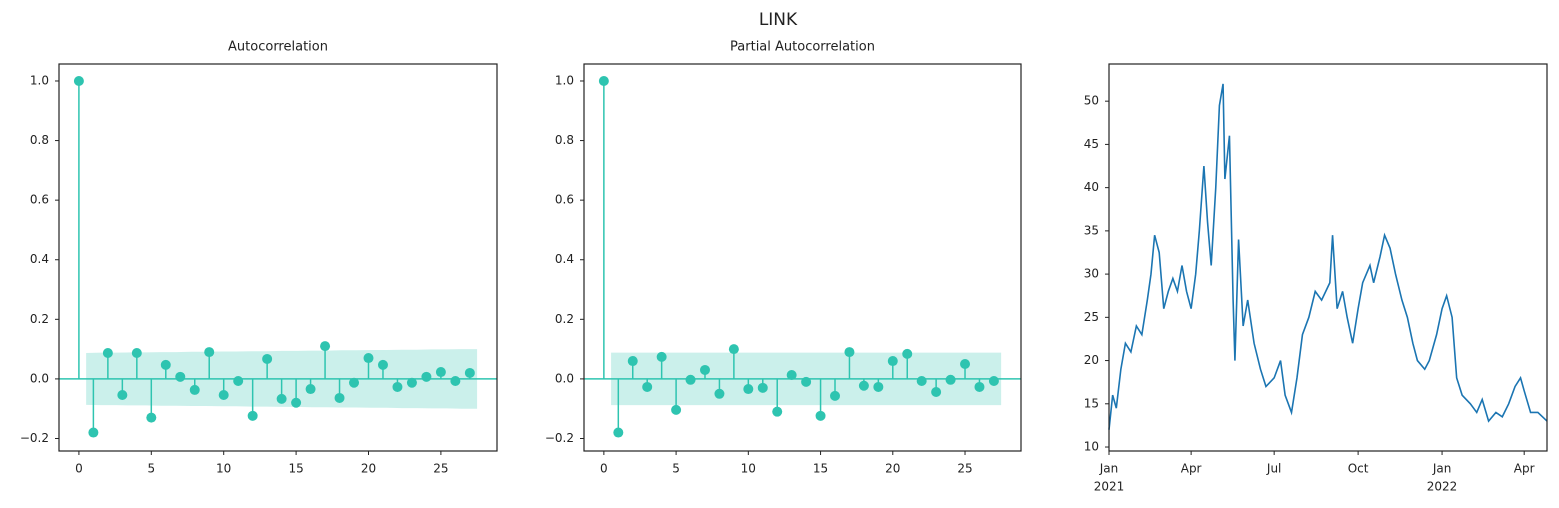  Describe the element at coordinates (1273, 469) in the screenshot. I see `x-tick-label: Jul` at that location.